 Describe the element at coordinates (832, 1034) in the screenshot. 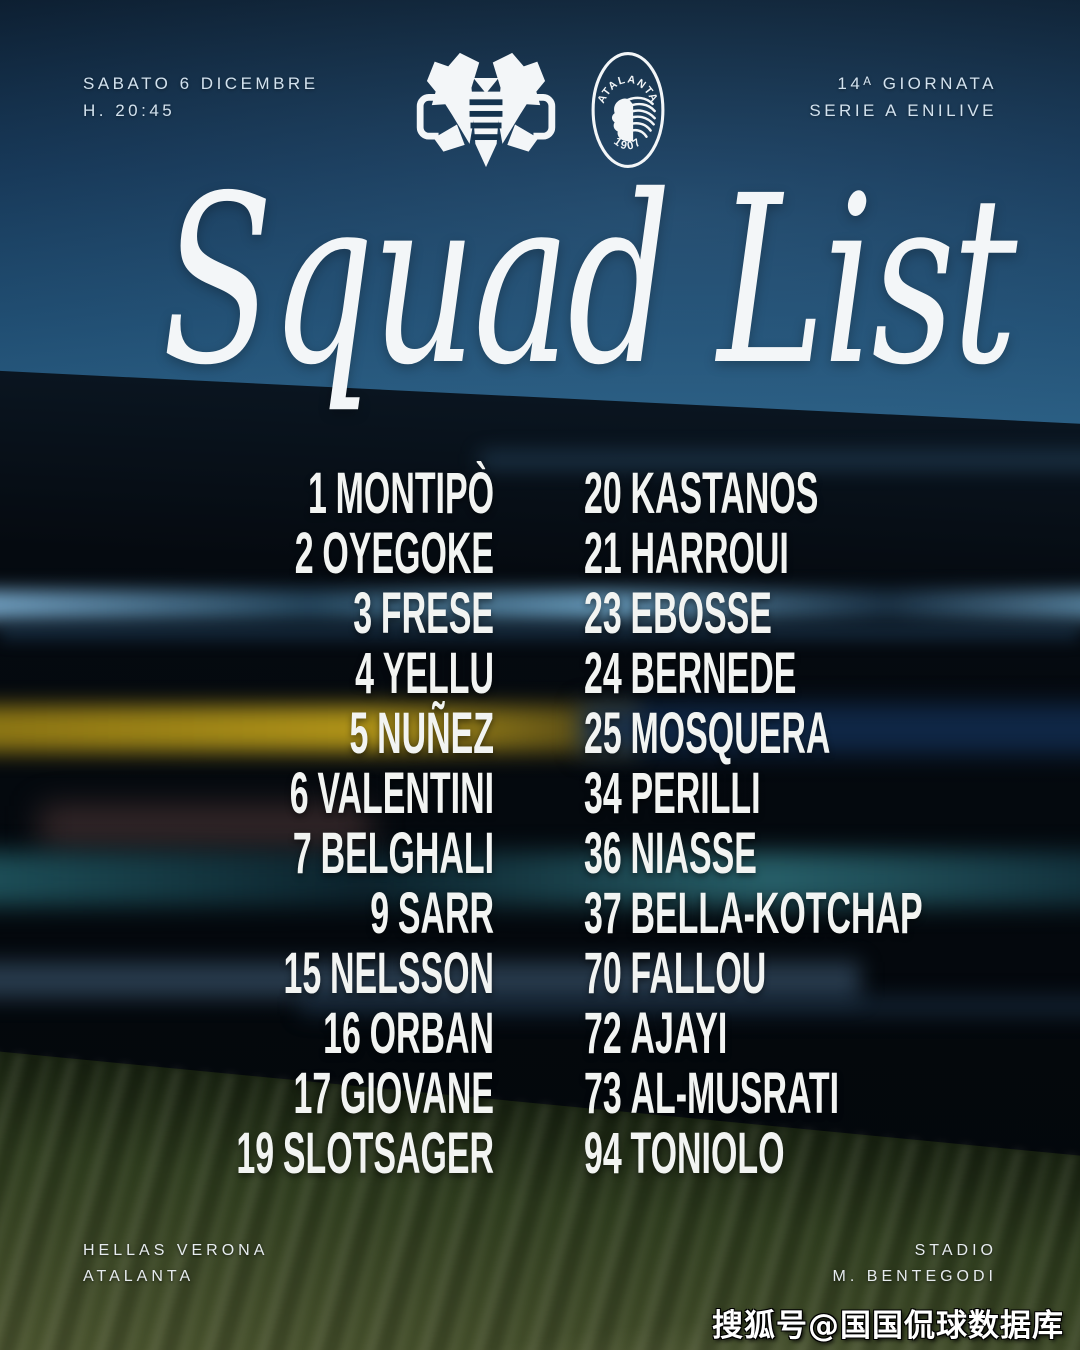

I see `squad-row: 72 AJAYI` at that location.